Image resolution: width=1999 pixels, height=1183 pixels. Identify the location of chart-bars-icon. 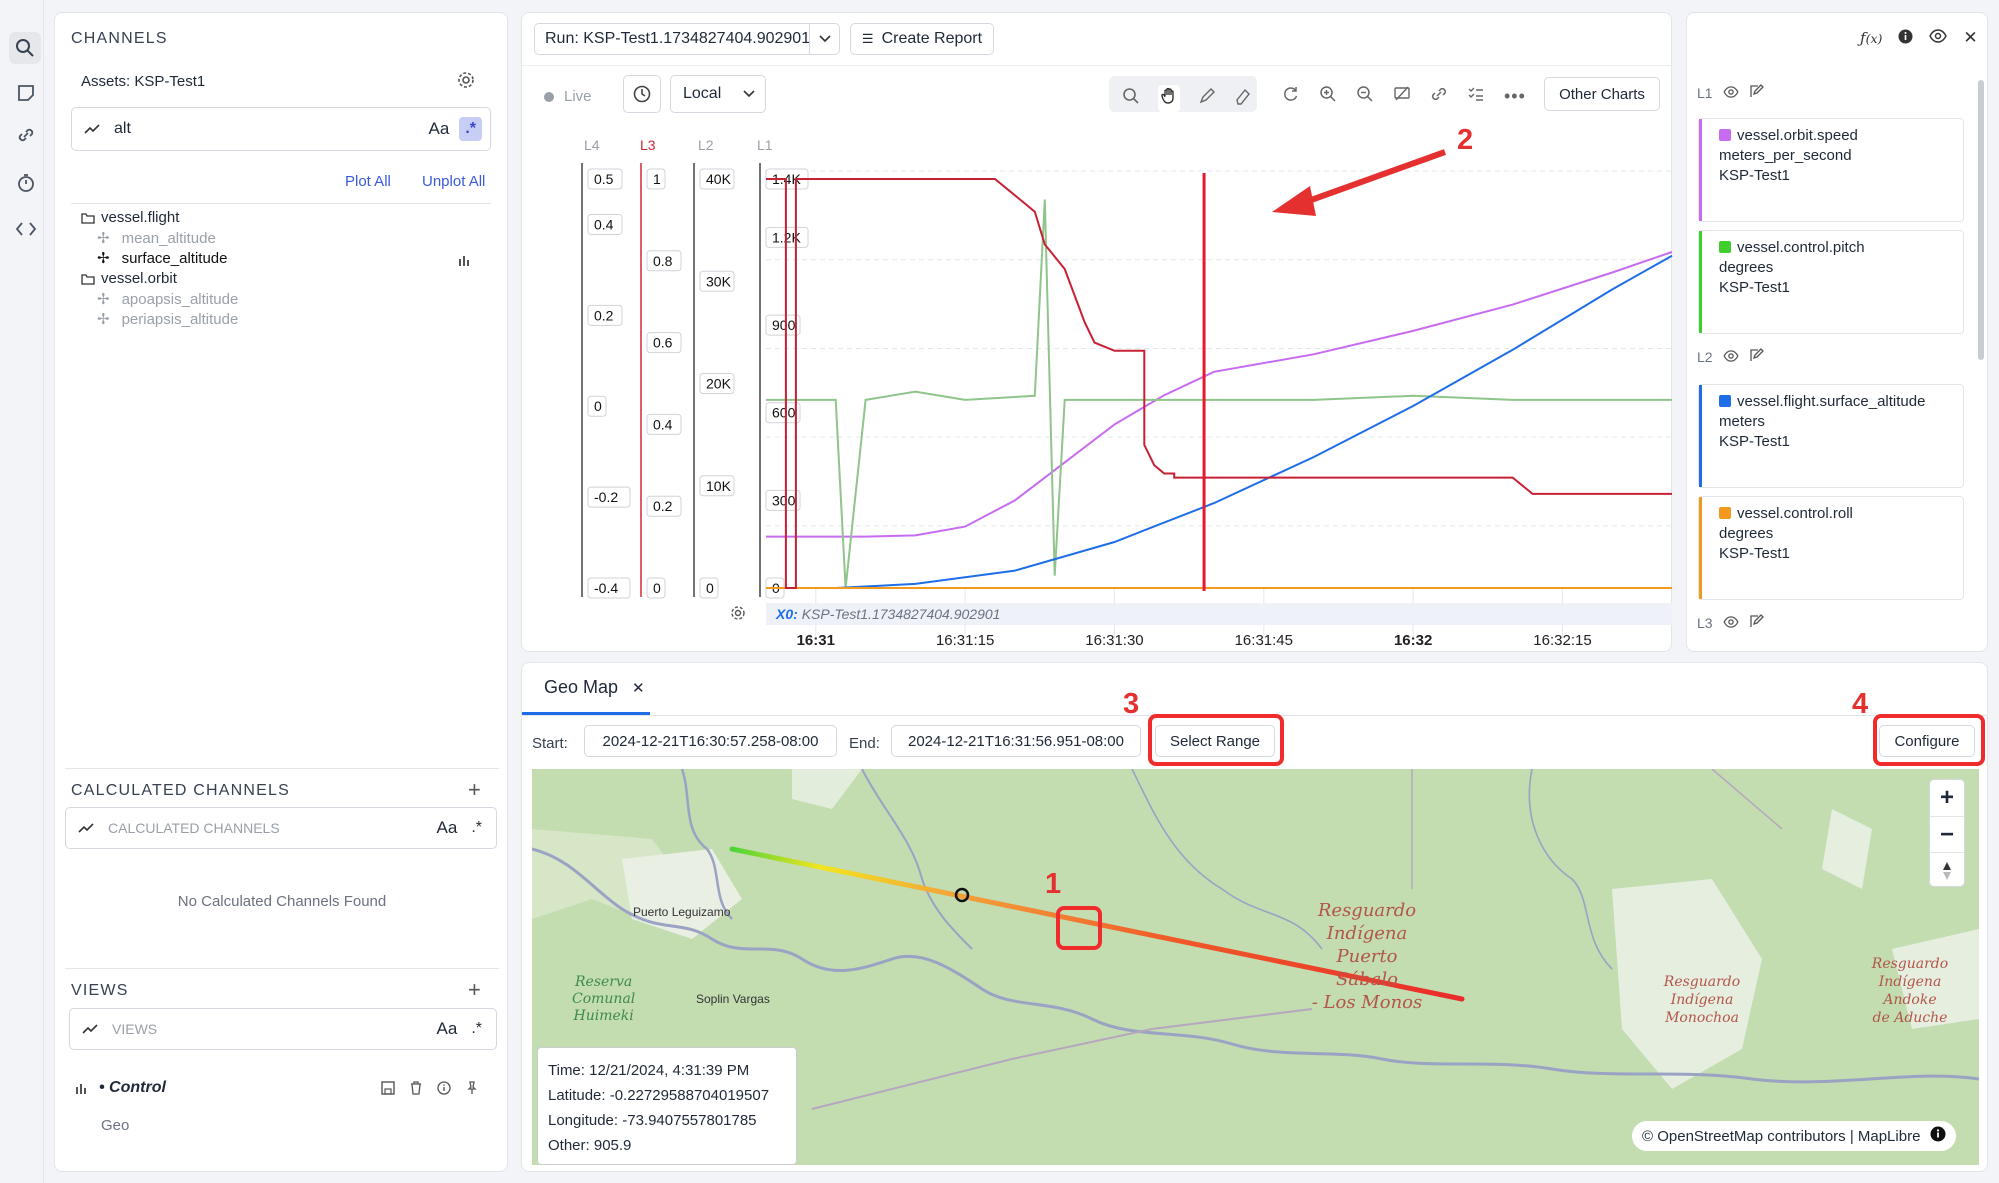
(81, 1088).